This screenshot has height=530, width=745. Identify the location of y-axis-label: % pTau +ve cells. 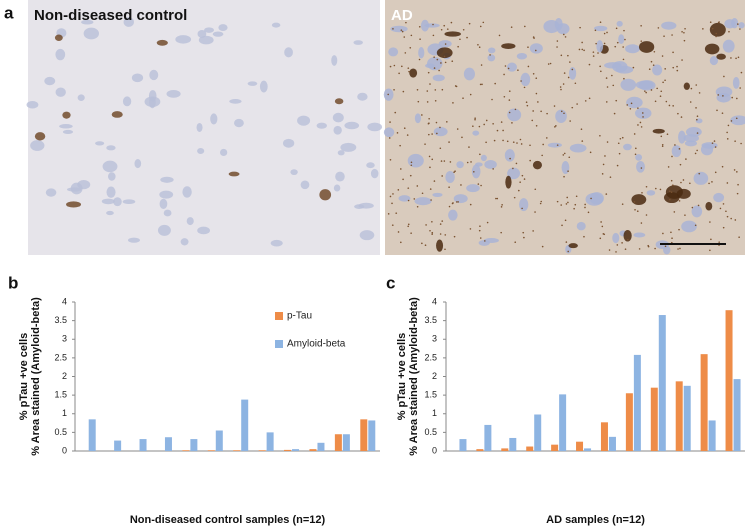
(402, 377).